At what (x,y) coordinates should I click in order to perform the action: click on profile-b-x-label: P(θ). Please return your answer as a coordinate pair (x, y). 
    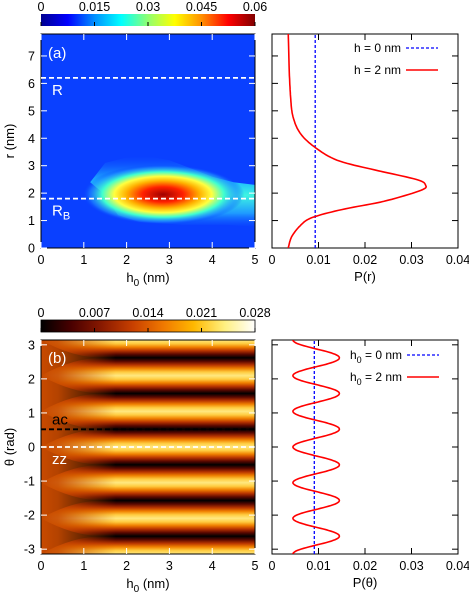
    Looking at the image, I should click on (365, 582).